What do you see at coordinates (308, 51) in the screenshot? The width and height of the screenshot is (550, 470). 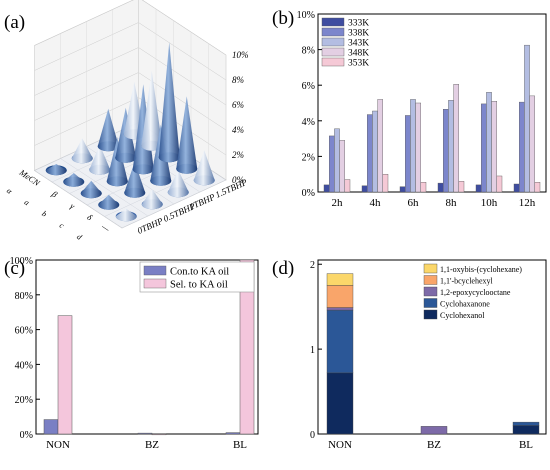 I see `y-tick-label: 8%` at bounding box center [308, 51].